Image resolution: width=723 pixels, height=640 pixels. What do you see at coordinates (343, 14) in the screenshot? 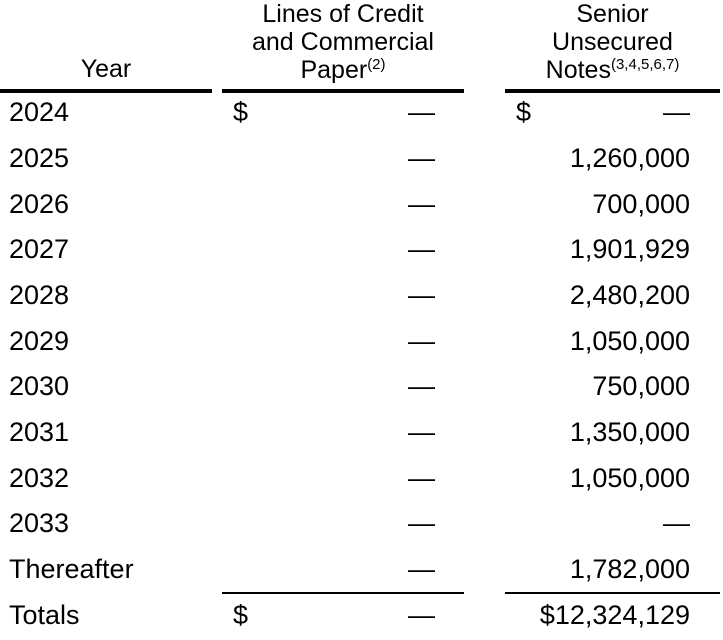
I see `header-loc-line1: Lines of Credit` at bounding box center [343, 14].